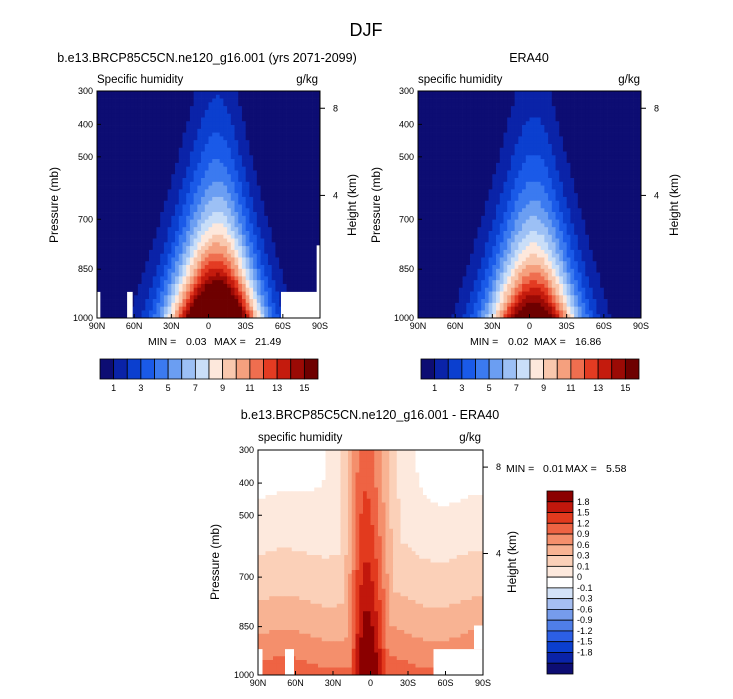 This screenshot has height=699, width=733. I want to click on panel-era40-variable: specific humidity, so click(460, 80).